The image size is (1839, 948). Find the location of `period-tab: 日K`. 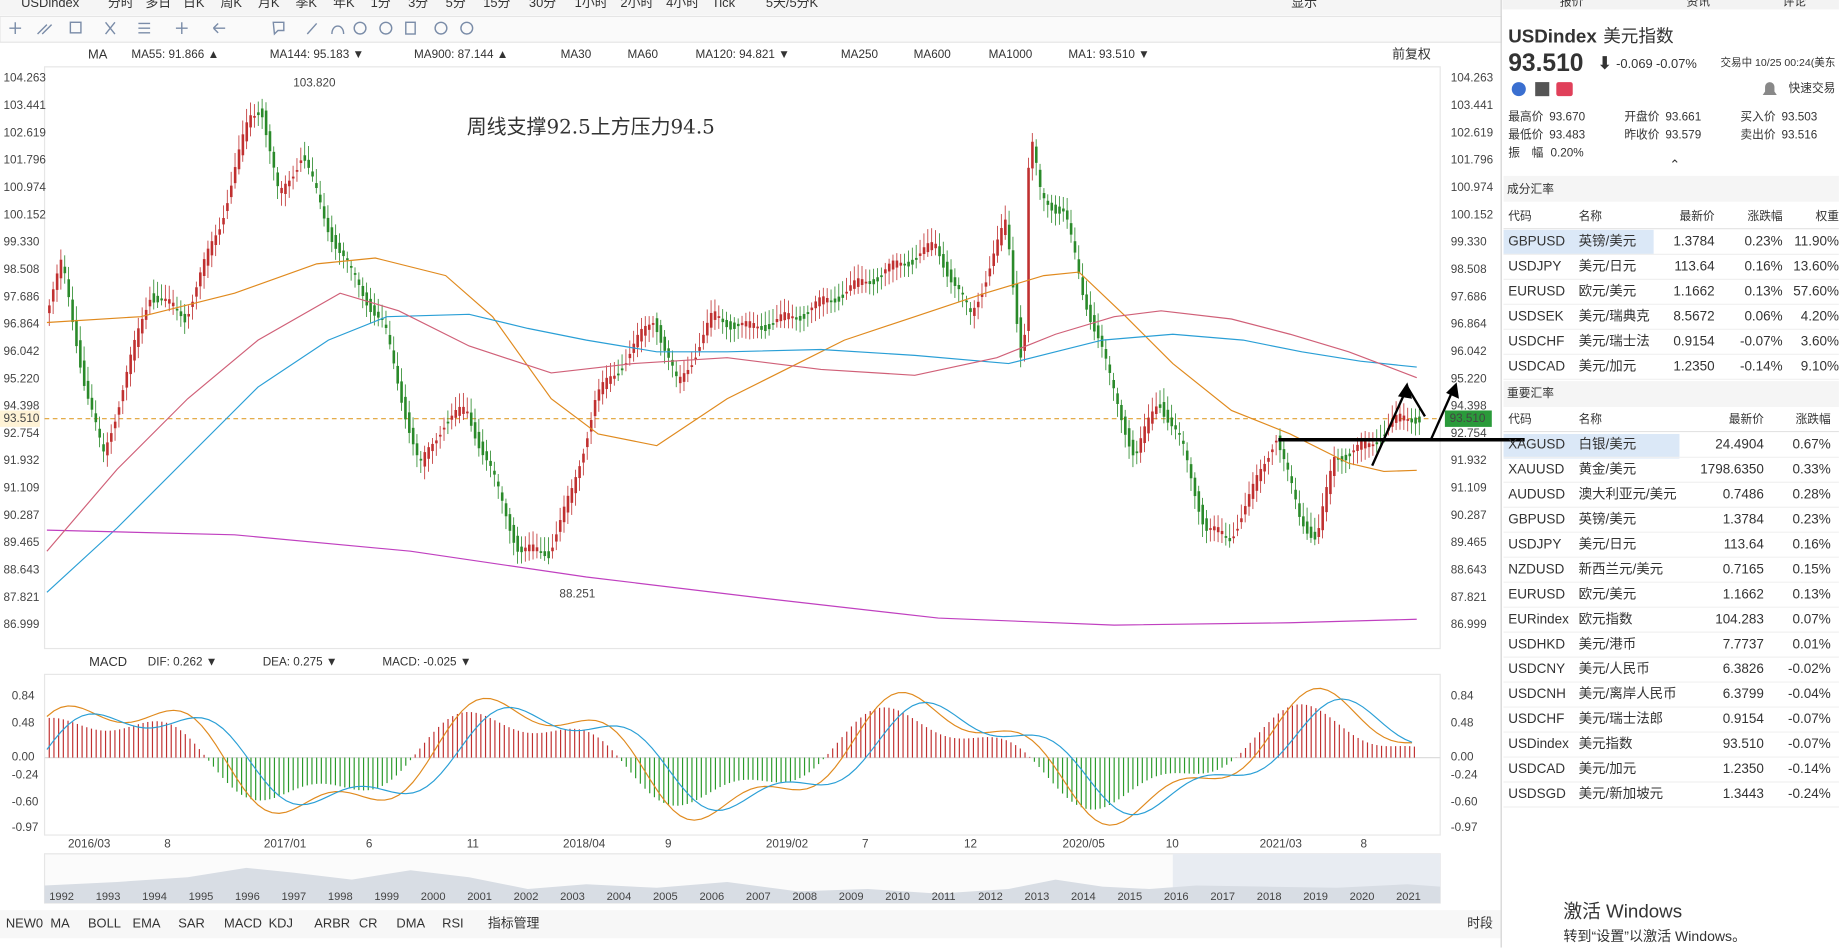

period-tab: 日K is located at coordinates (194, 5).